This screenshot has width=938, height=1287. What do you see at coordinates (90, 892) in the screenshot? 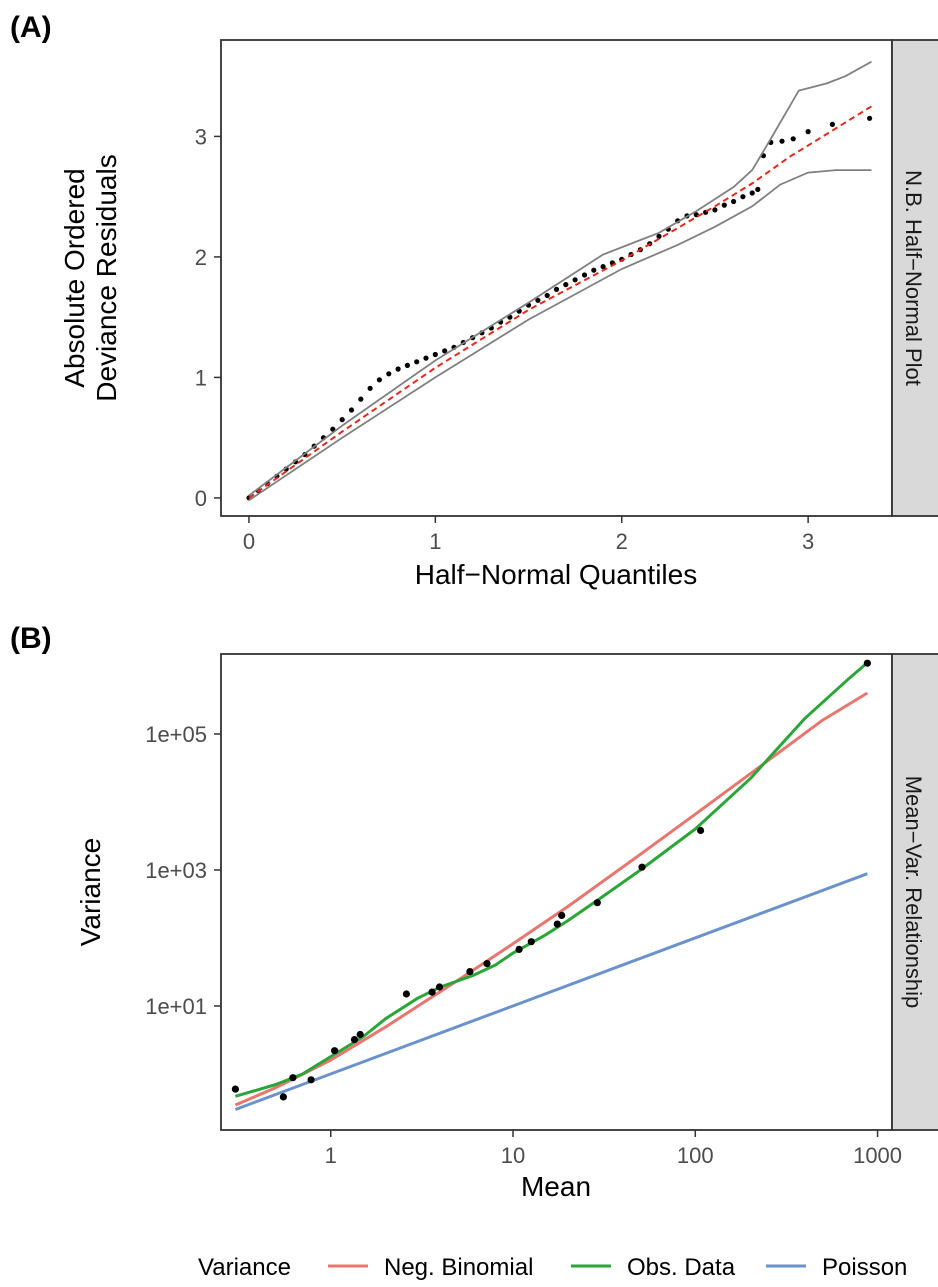
I see `panel-b-y-axis-title: Variance` at bounding box center [90, 892].